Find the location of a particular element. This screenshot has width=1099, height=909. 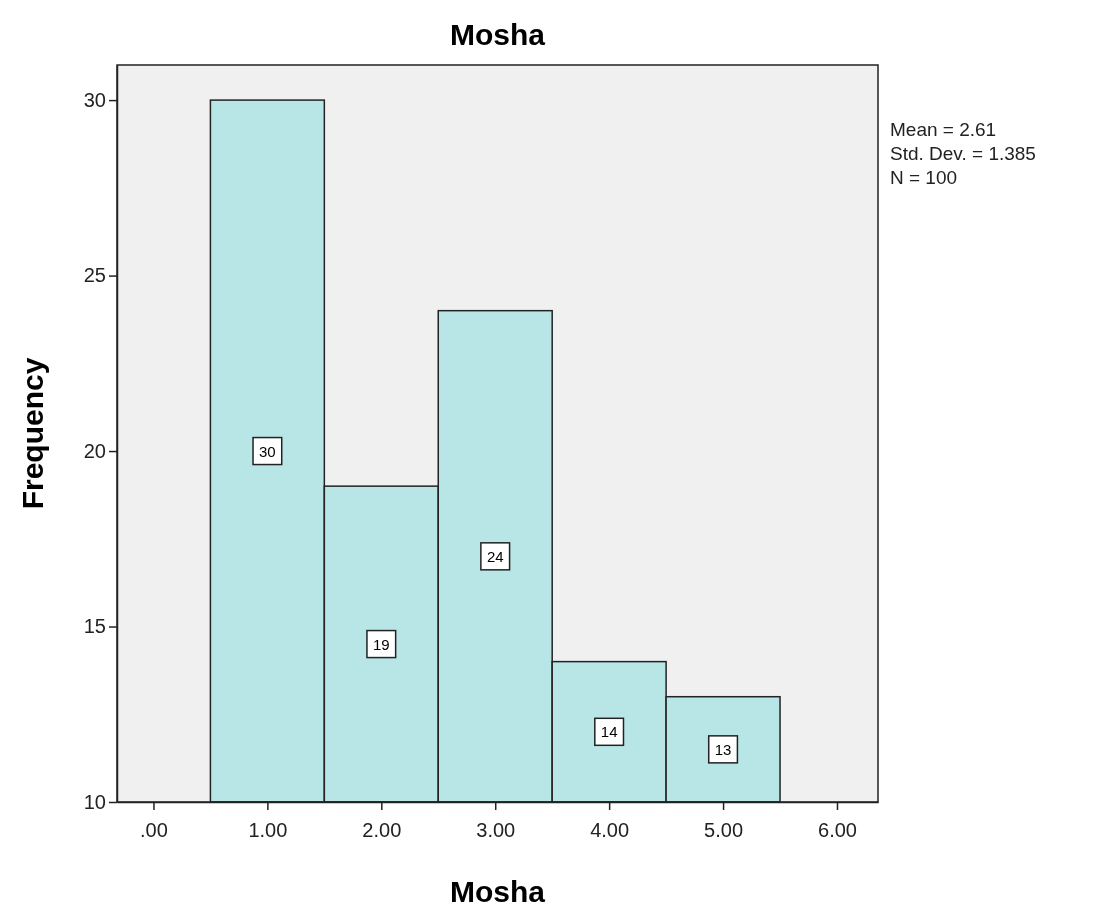

text: N = 100 is located at coordinates (924, 177).